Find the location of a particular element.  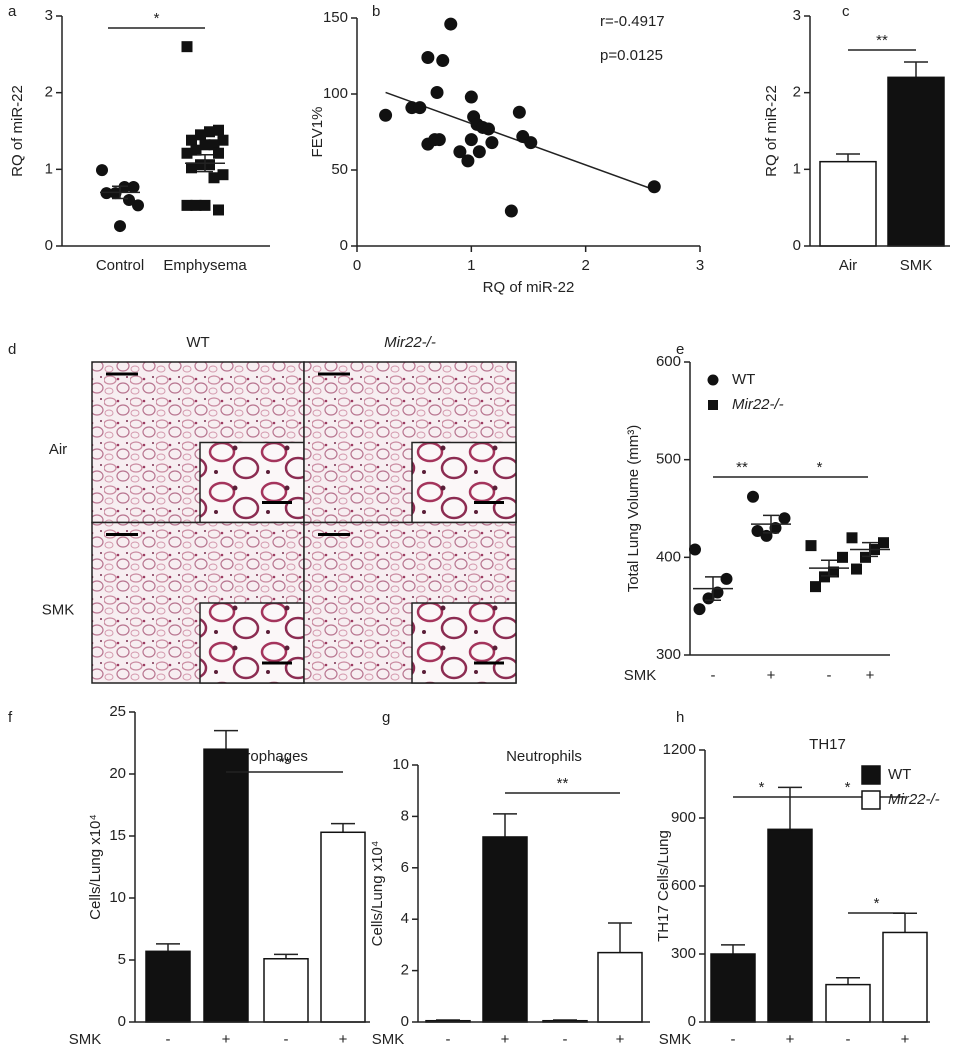

y-tick-label: 10 is located at coordinates (400, 764).